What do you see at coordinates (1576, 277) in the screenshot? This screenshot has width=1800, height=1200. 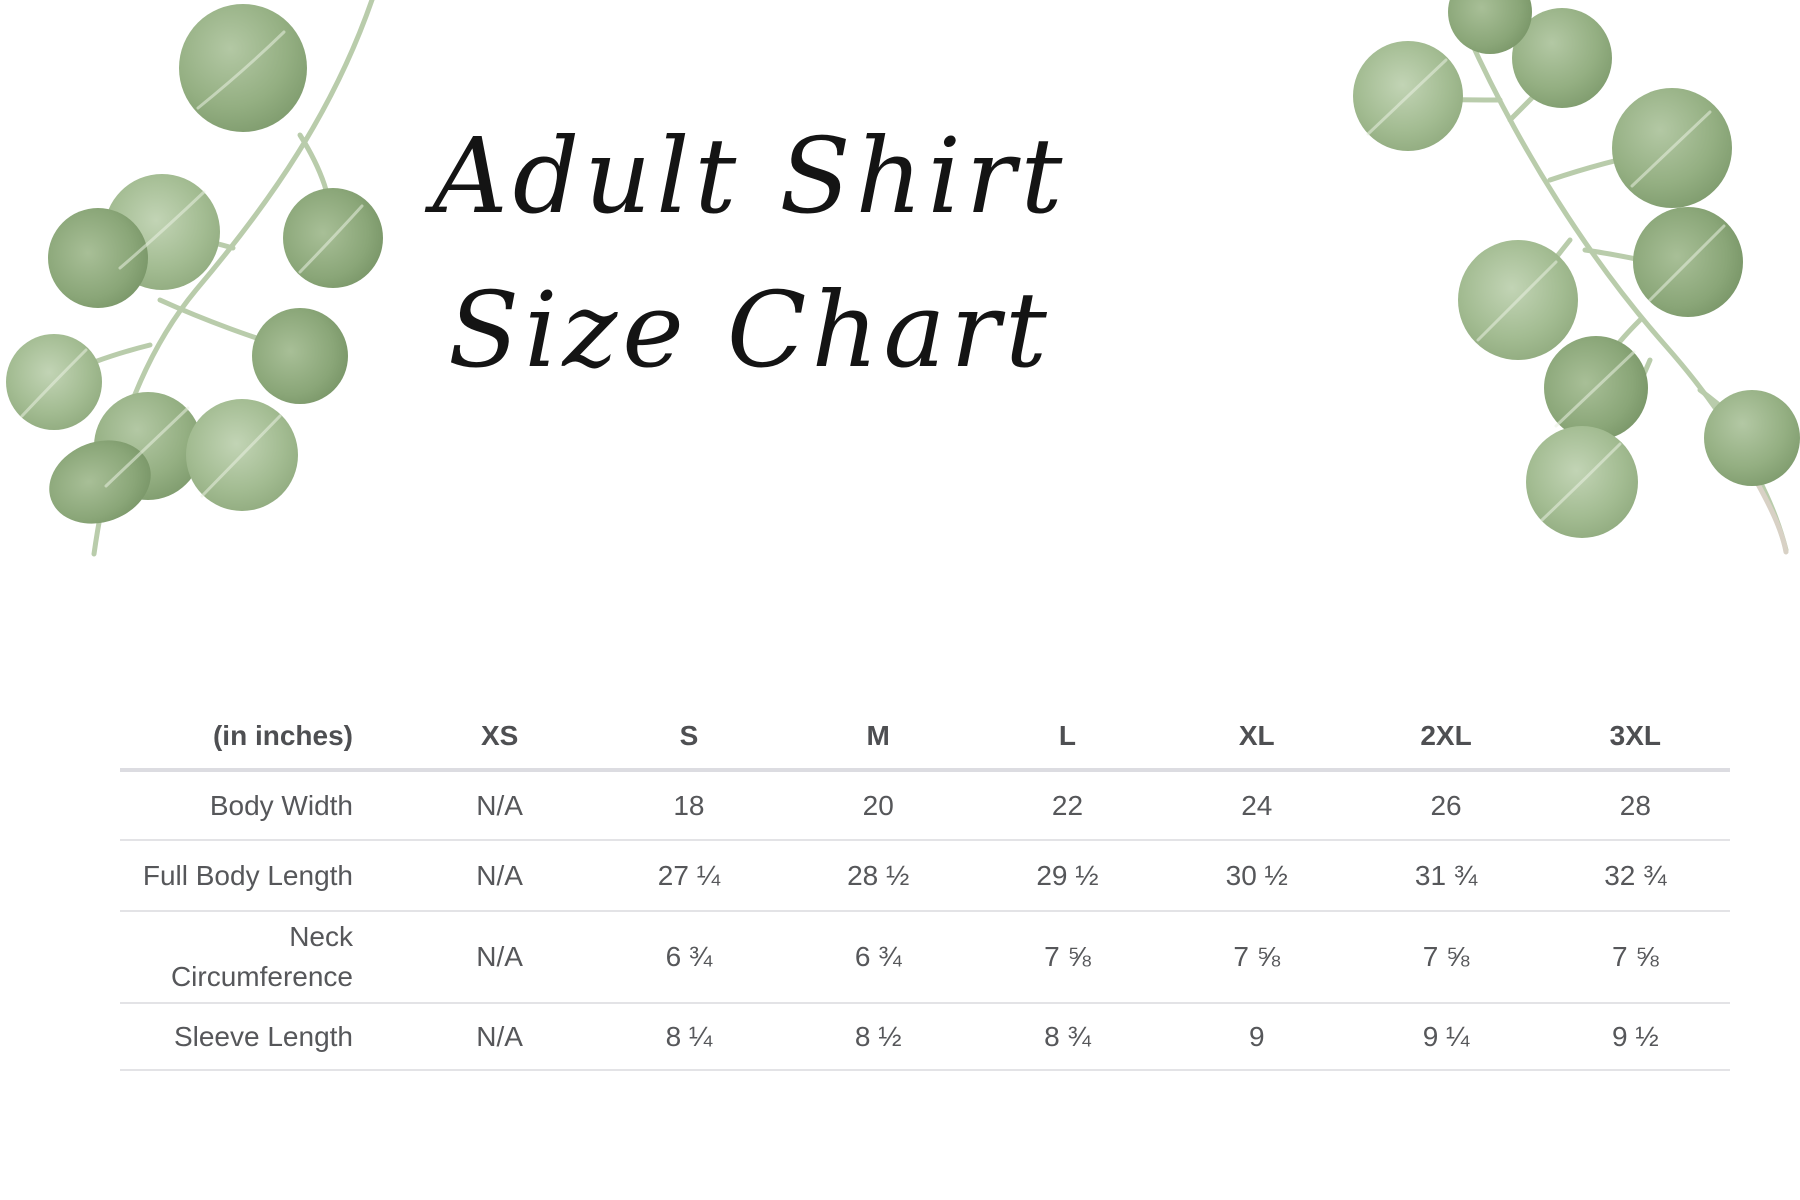 I see `eucalyptus-branch-right-icon` at bounding box center [1576, 277].